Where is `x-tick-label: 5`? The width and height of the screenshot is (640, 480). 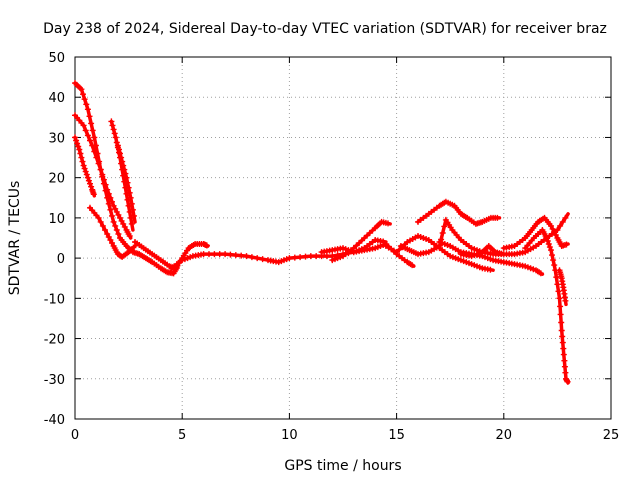 x-tick-label: 5 is located at coordinates (182, 435).